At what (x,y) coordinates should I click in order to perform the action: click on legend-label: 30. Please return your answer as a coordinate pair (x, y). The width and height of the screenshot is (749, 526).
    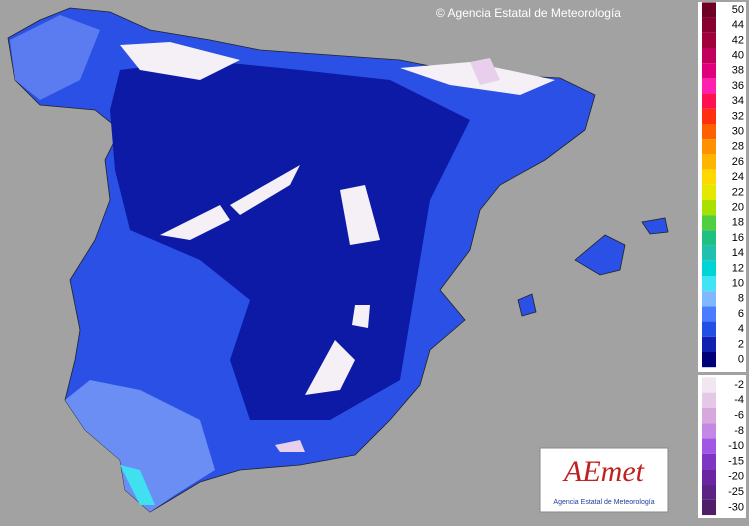
    Looking at the image, I should click on (738, 132).